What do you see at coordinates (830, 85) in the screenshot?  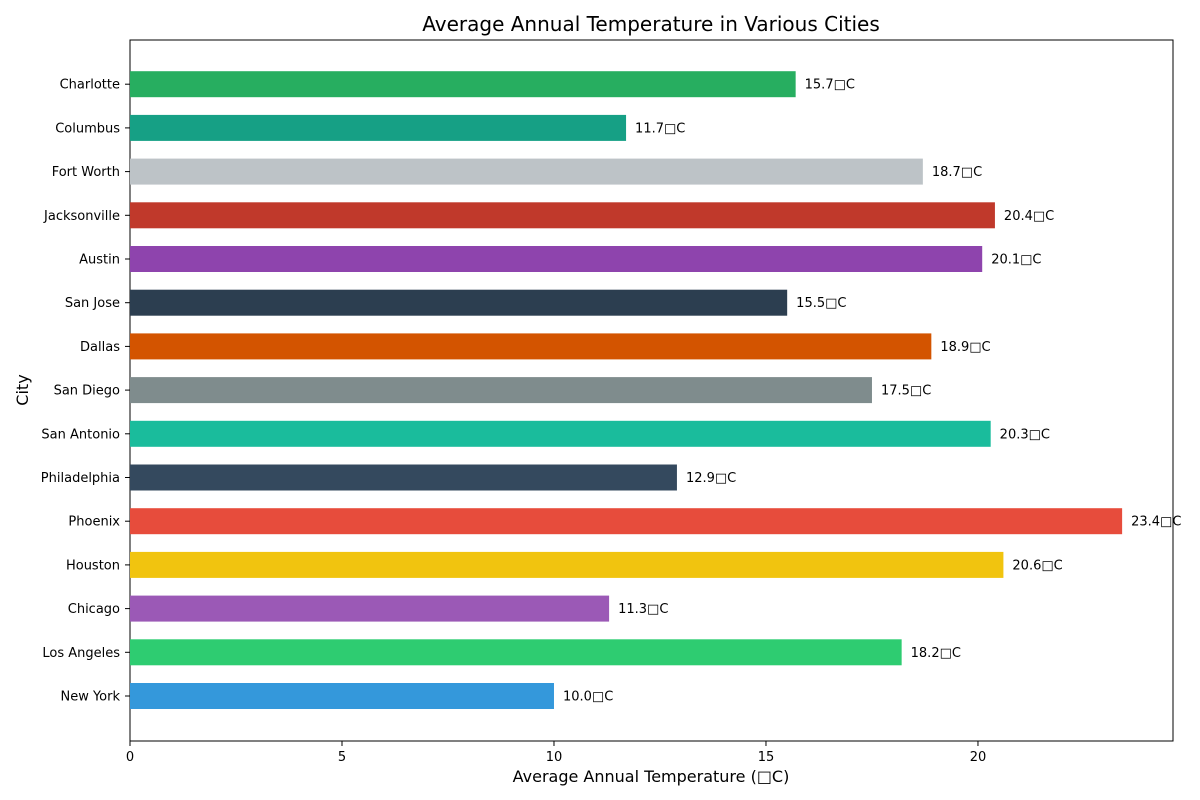 I see `data-label: 15.7□C` at bounding box center [830, 85].